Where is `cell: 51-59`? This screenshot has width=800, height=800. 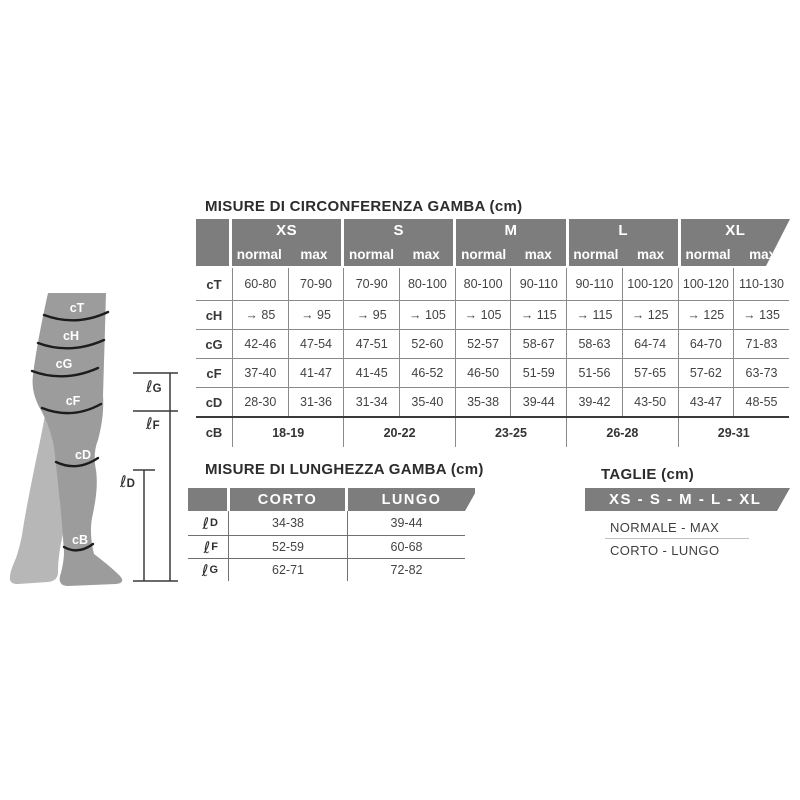
cell: 51-59 is located at coordinates (538, 373).